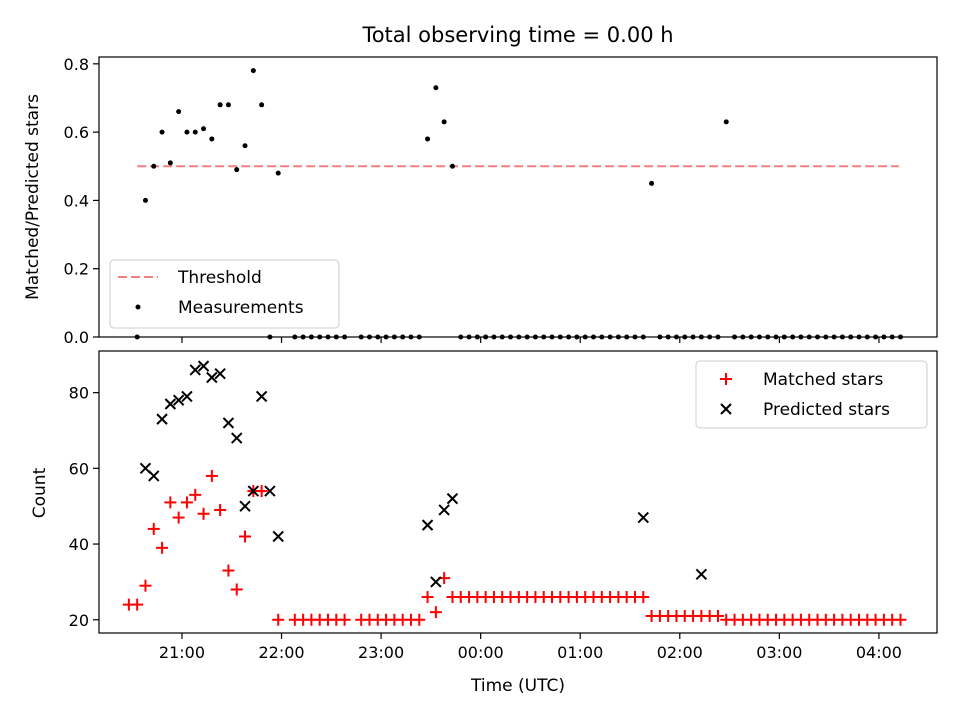  I want to click on bottom-y-axis-label: Count, so click(40, 492).